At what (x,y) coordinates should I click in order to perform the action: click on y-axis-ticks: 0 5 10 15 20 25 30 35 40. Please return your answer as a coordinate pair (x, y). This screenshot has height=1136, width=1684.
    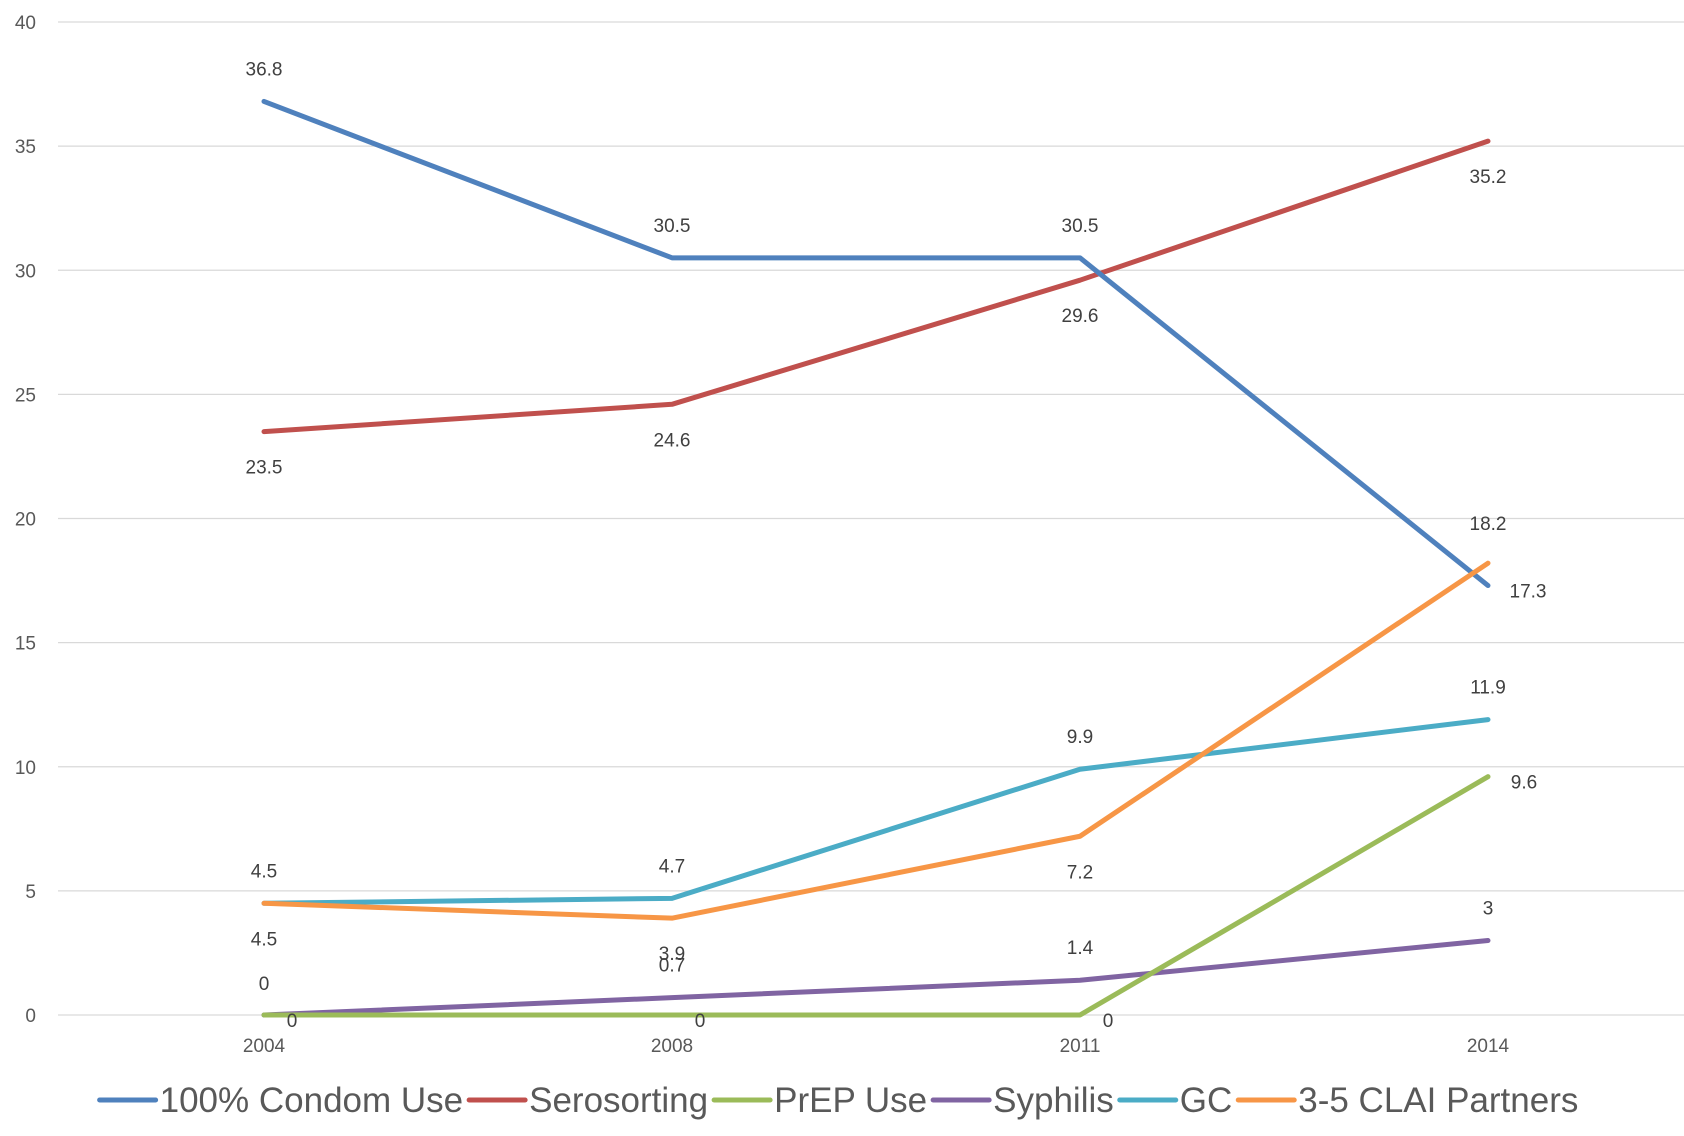
    Looking at the image, I should click on (25, 520).